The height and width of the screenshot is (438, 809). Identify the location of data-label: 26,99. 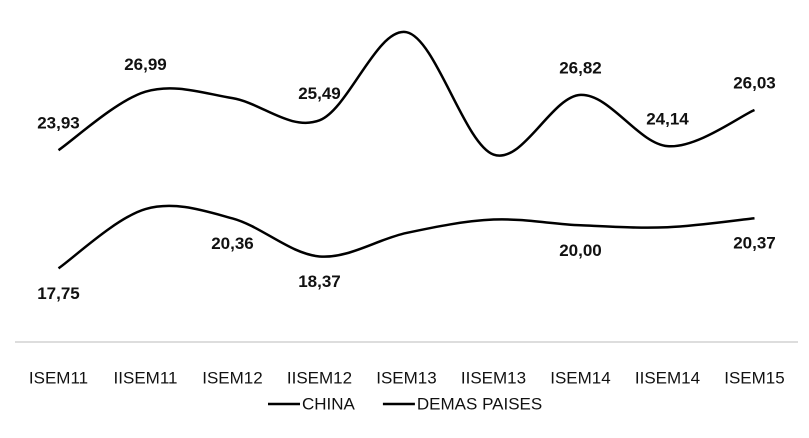
(145, 64).